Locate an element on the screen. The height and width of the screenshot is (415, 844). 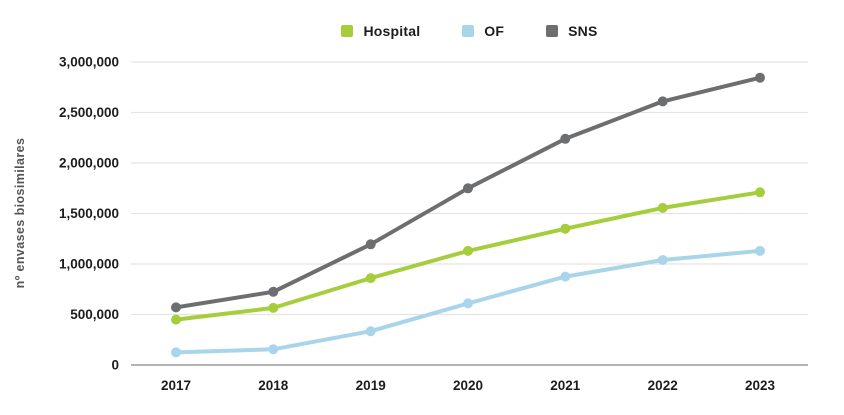
data-point-sns-2018 is located at coordinates (273, 291).